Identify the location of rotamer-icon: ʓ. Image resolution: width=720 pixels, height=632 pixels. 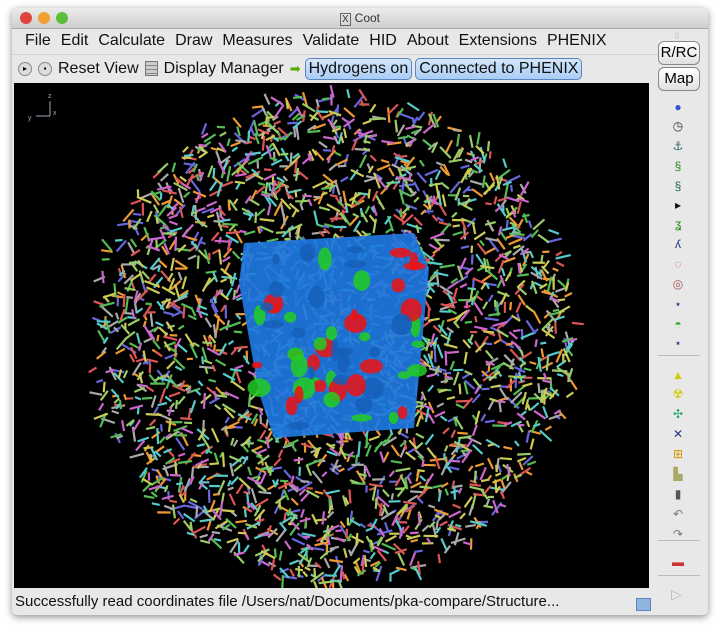
(678, 224).